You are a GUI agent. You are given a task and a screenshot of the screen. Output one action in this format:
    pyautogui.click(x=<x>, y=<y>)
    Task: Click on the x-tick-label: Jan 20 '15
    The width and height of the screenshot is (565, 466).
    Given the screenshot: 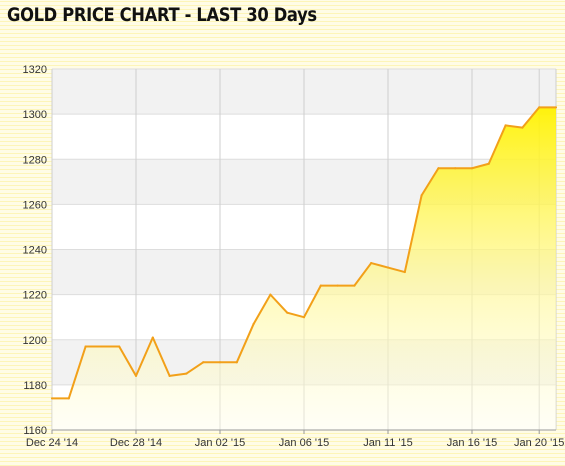 What is the action you would take?
    pyautogui.click(x=539, y=443)
    